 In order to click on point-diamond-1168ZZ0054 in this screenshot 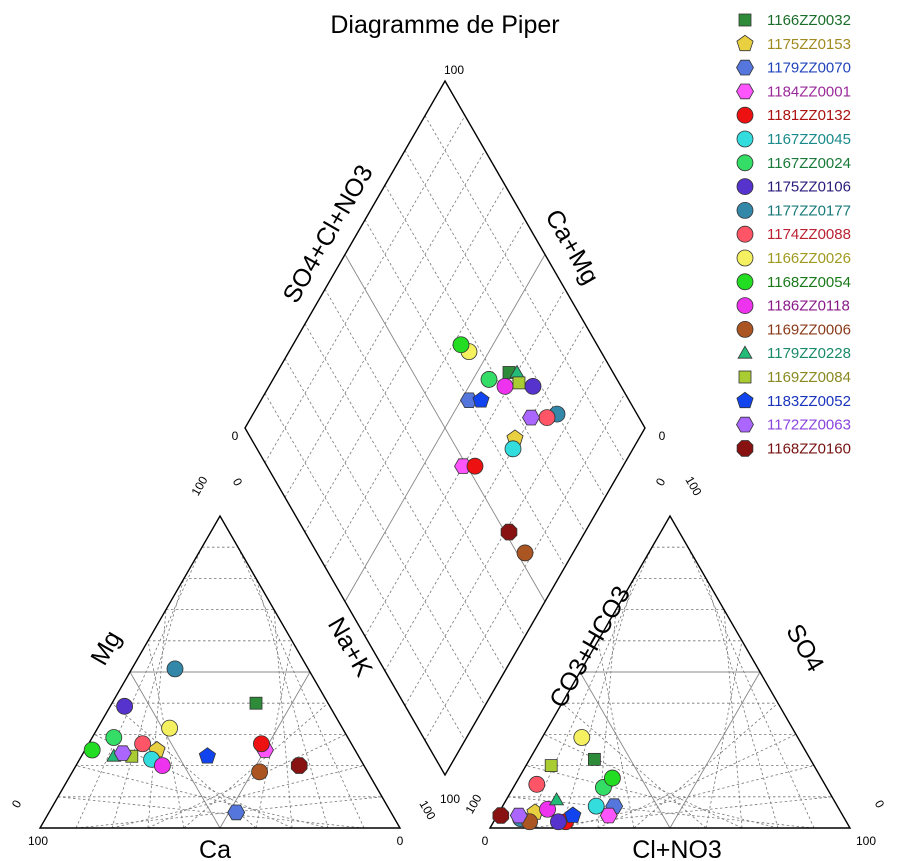, I will do `click(461, 345)`.